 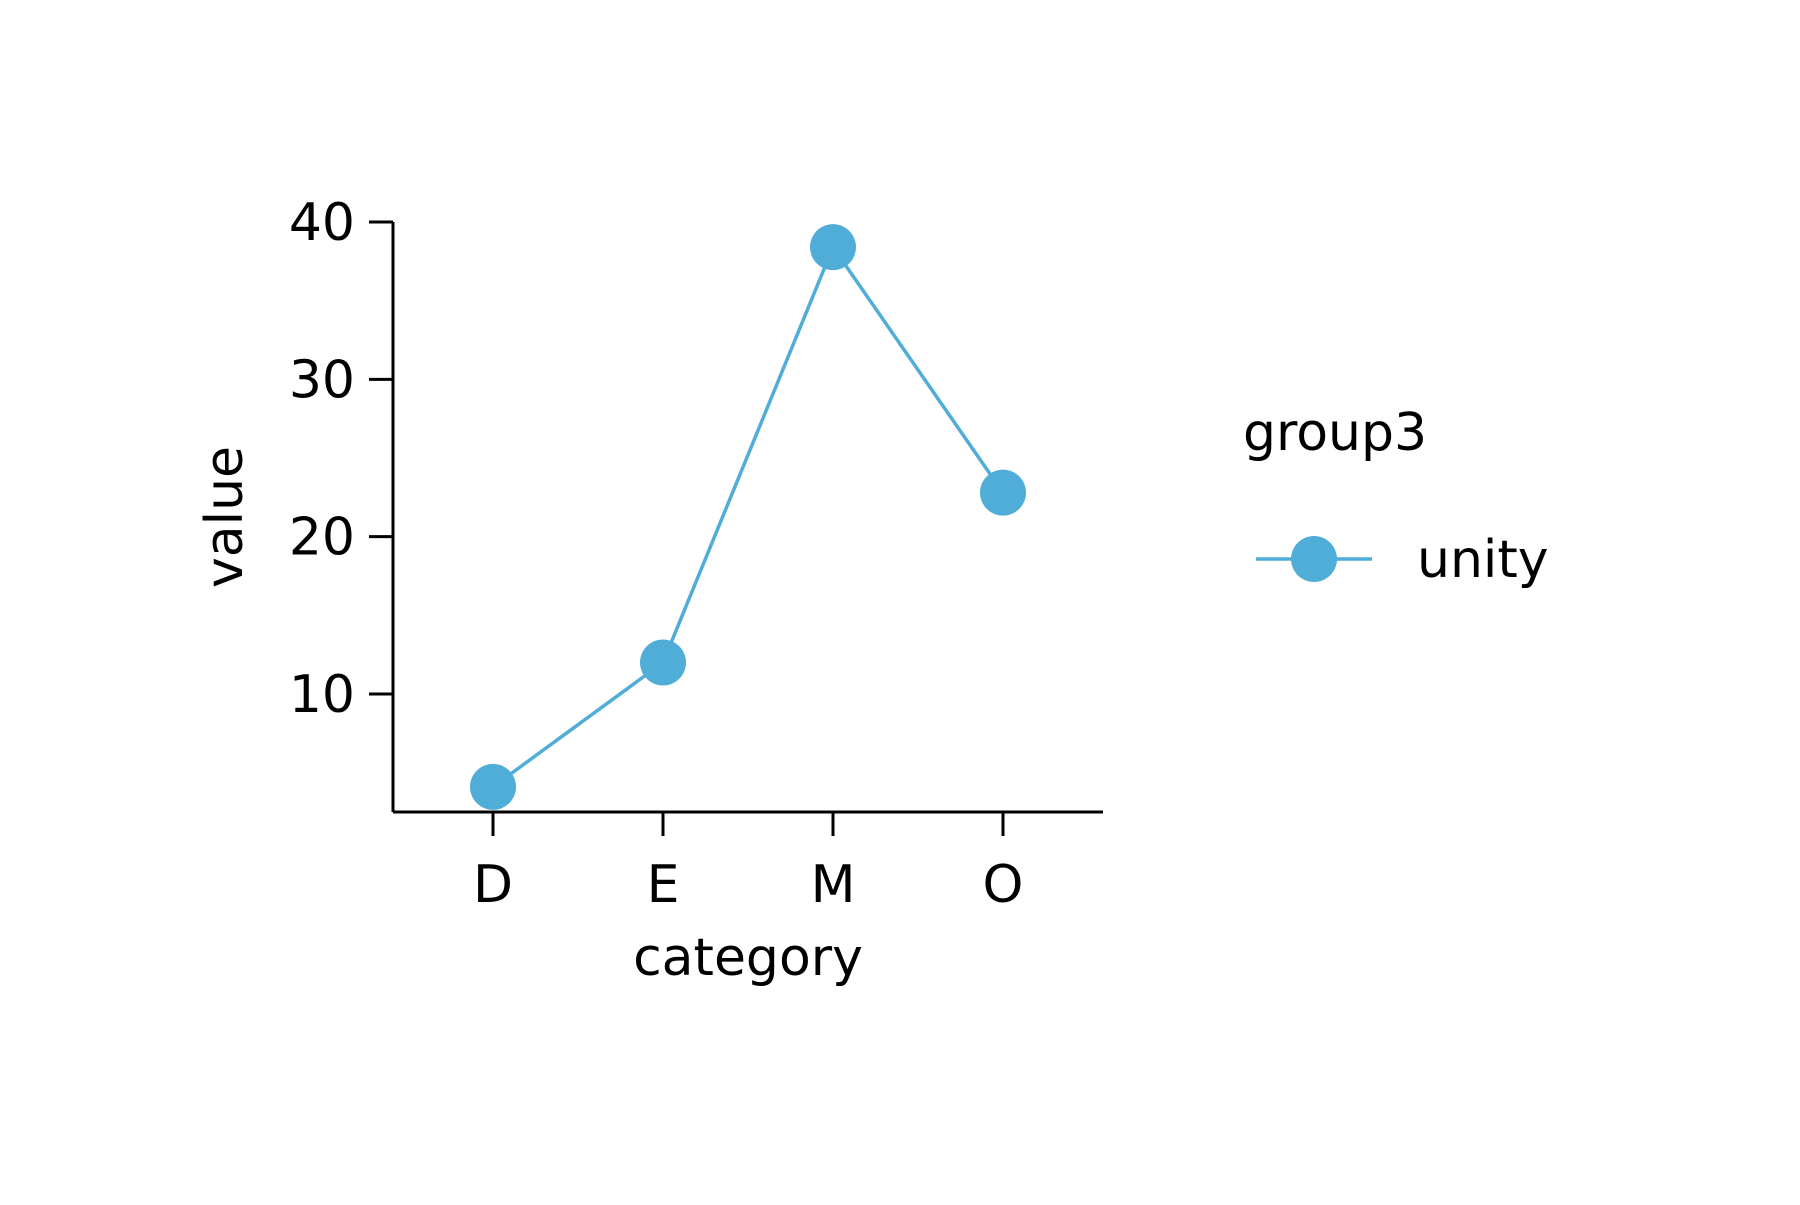 I want to click on y-axis-title: value, so click(x=225, y=517).